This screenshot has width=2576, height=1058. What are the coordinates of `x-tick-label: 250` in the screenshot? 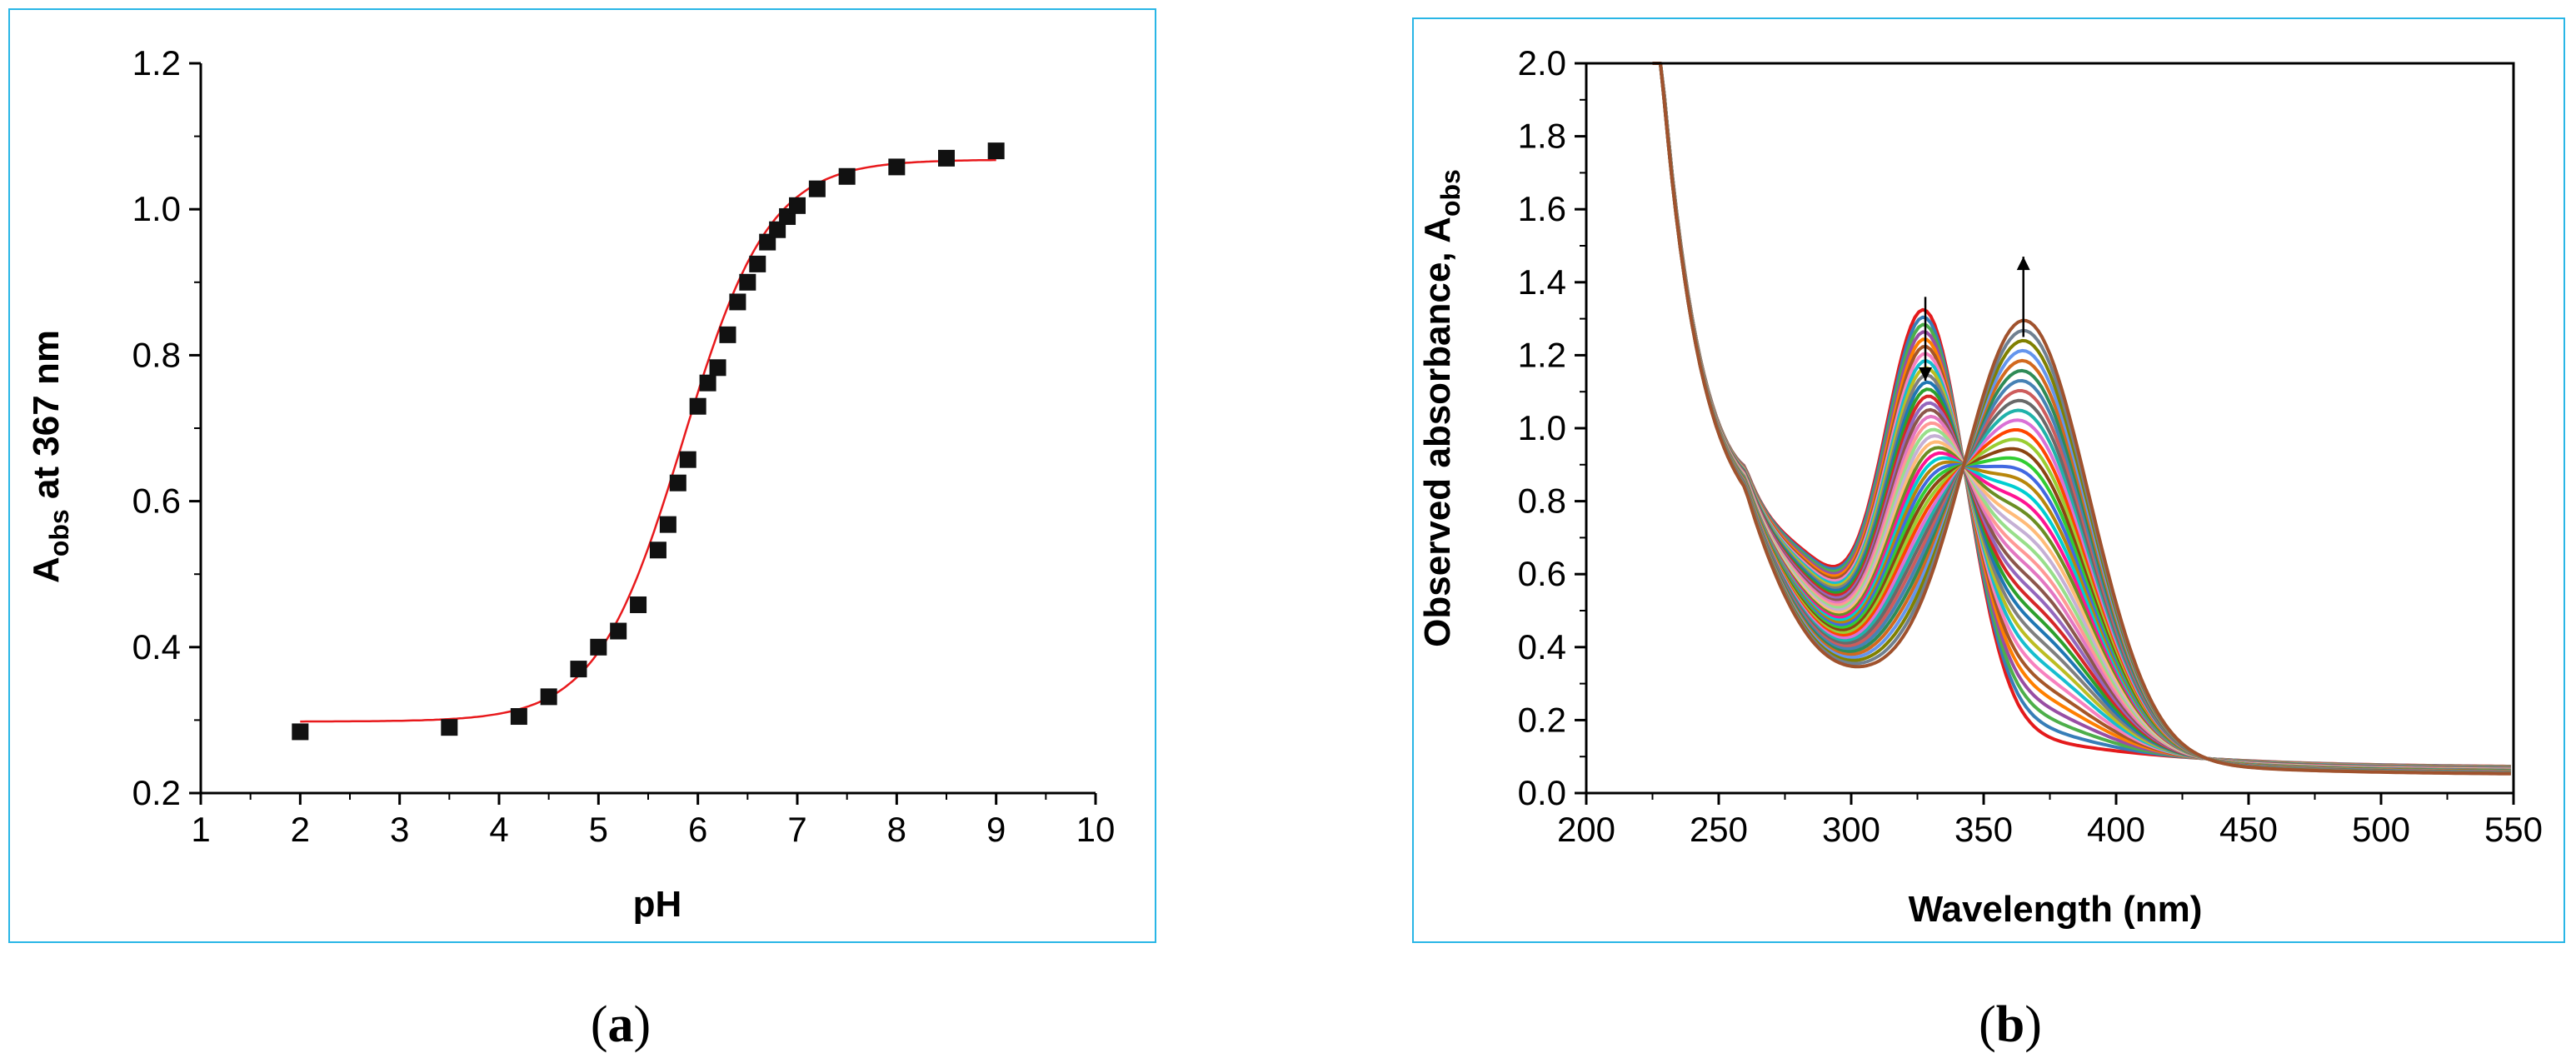 It's located at (1719, 829).